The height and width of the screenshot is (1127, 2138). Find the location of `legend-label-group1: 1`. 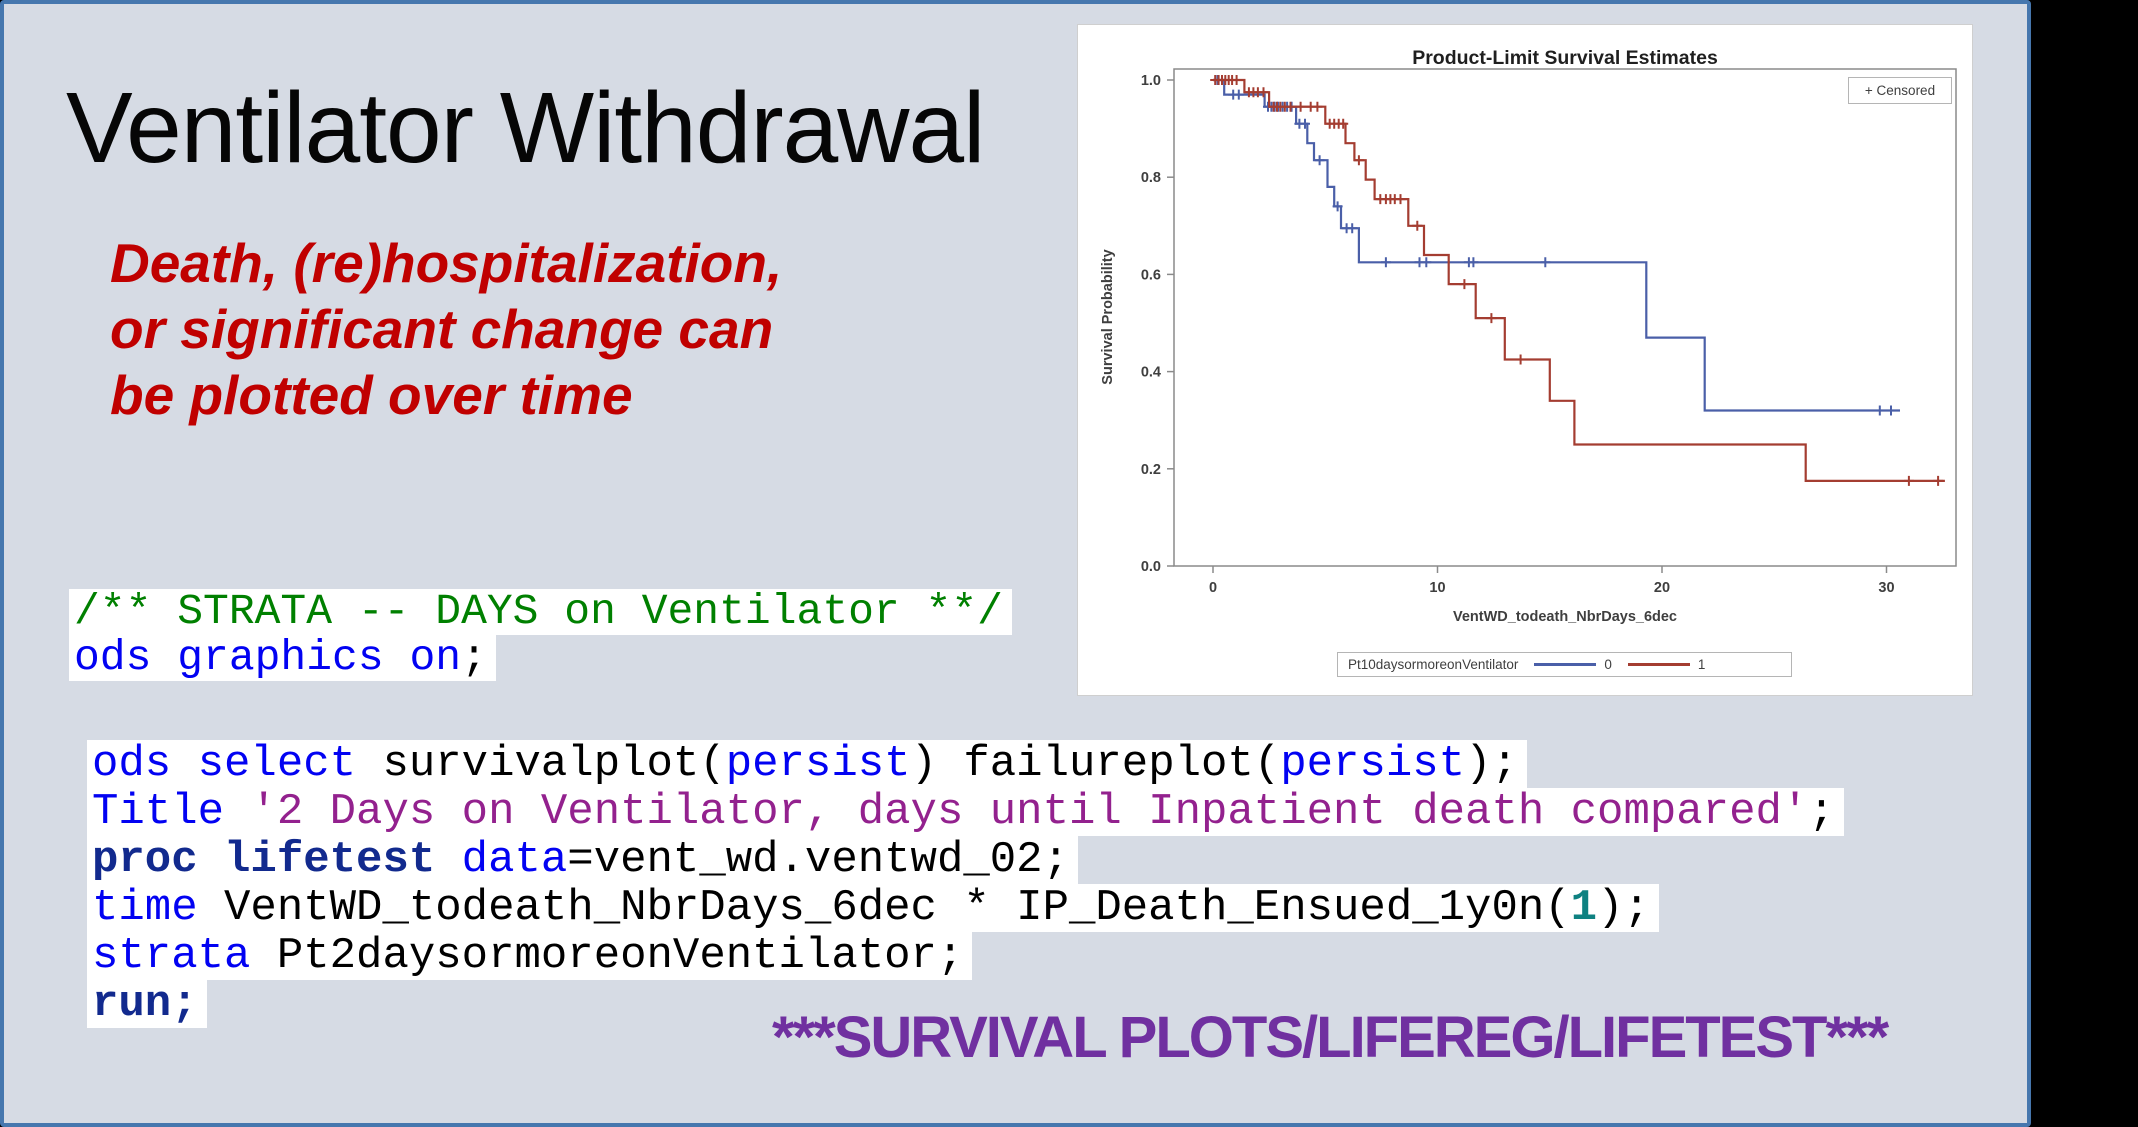

legend-label-group1: 1 is located at coordinates (1701, 664).